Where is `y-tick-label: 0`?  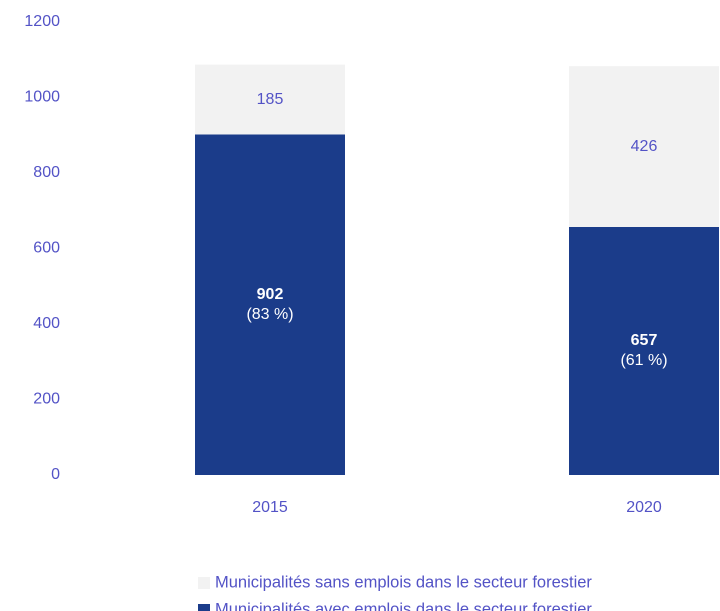
y-tick-label: 0 is located at coordinates (55, 474).